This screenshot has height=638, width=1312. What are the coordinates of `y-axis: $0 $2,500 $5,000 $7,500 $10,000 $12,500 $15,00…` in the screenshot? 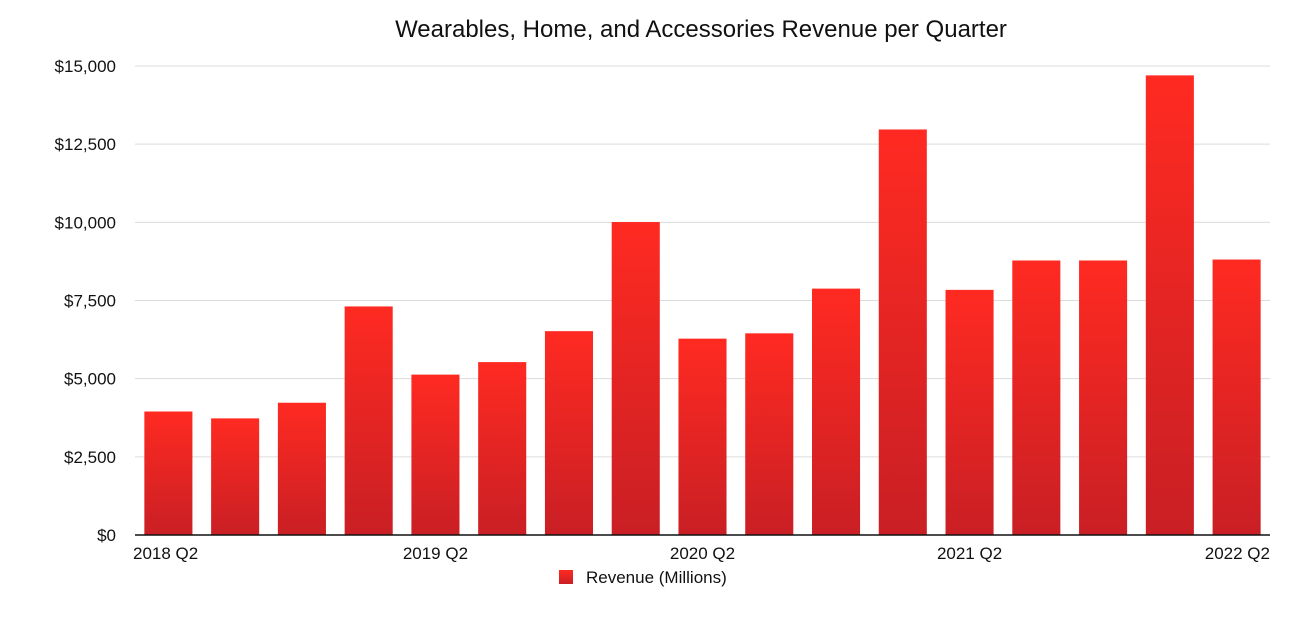 It's located at (85, 301).